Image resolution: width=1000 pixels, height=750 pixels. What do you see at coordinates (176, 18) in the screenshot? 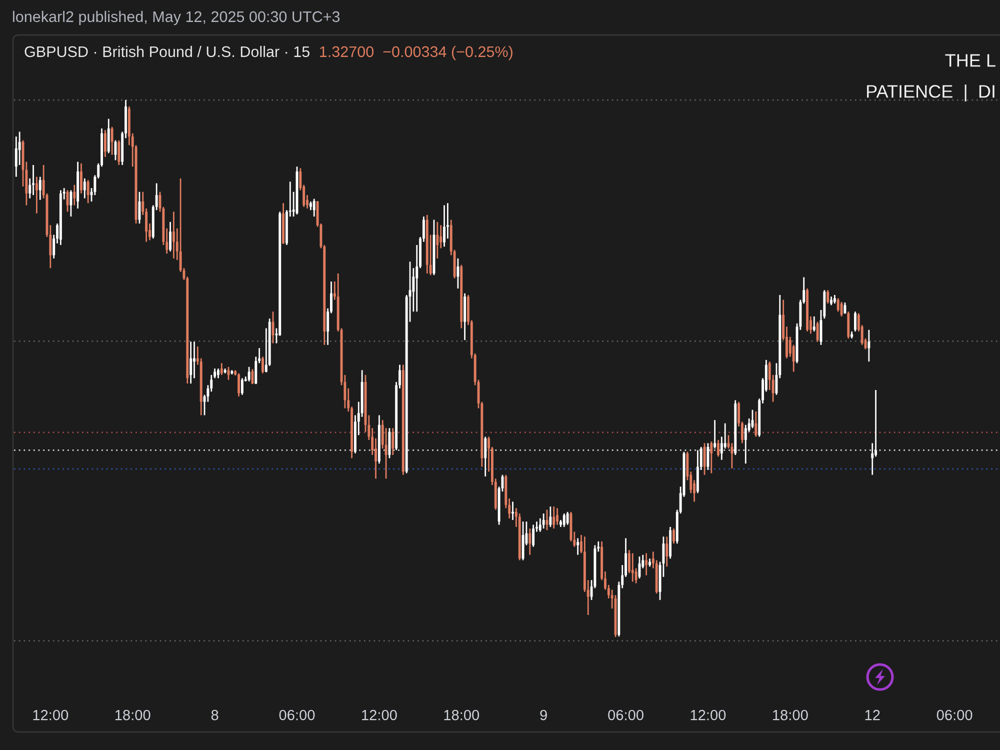
I see `text: lonekarl2 published, May 12, 2025 00:30 UTC+3` at bounding box center [176, 18].